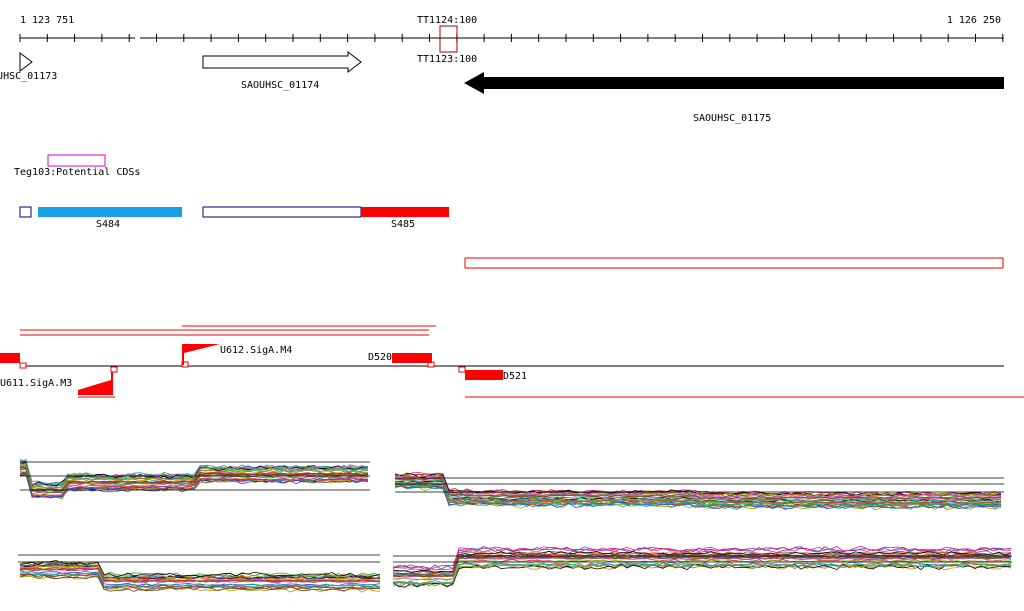  What do you see at coordinates (974, 20) in the screenshot?
I see `ruler-end: 1 126 250` at bounding box center [974, 20].